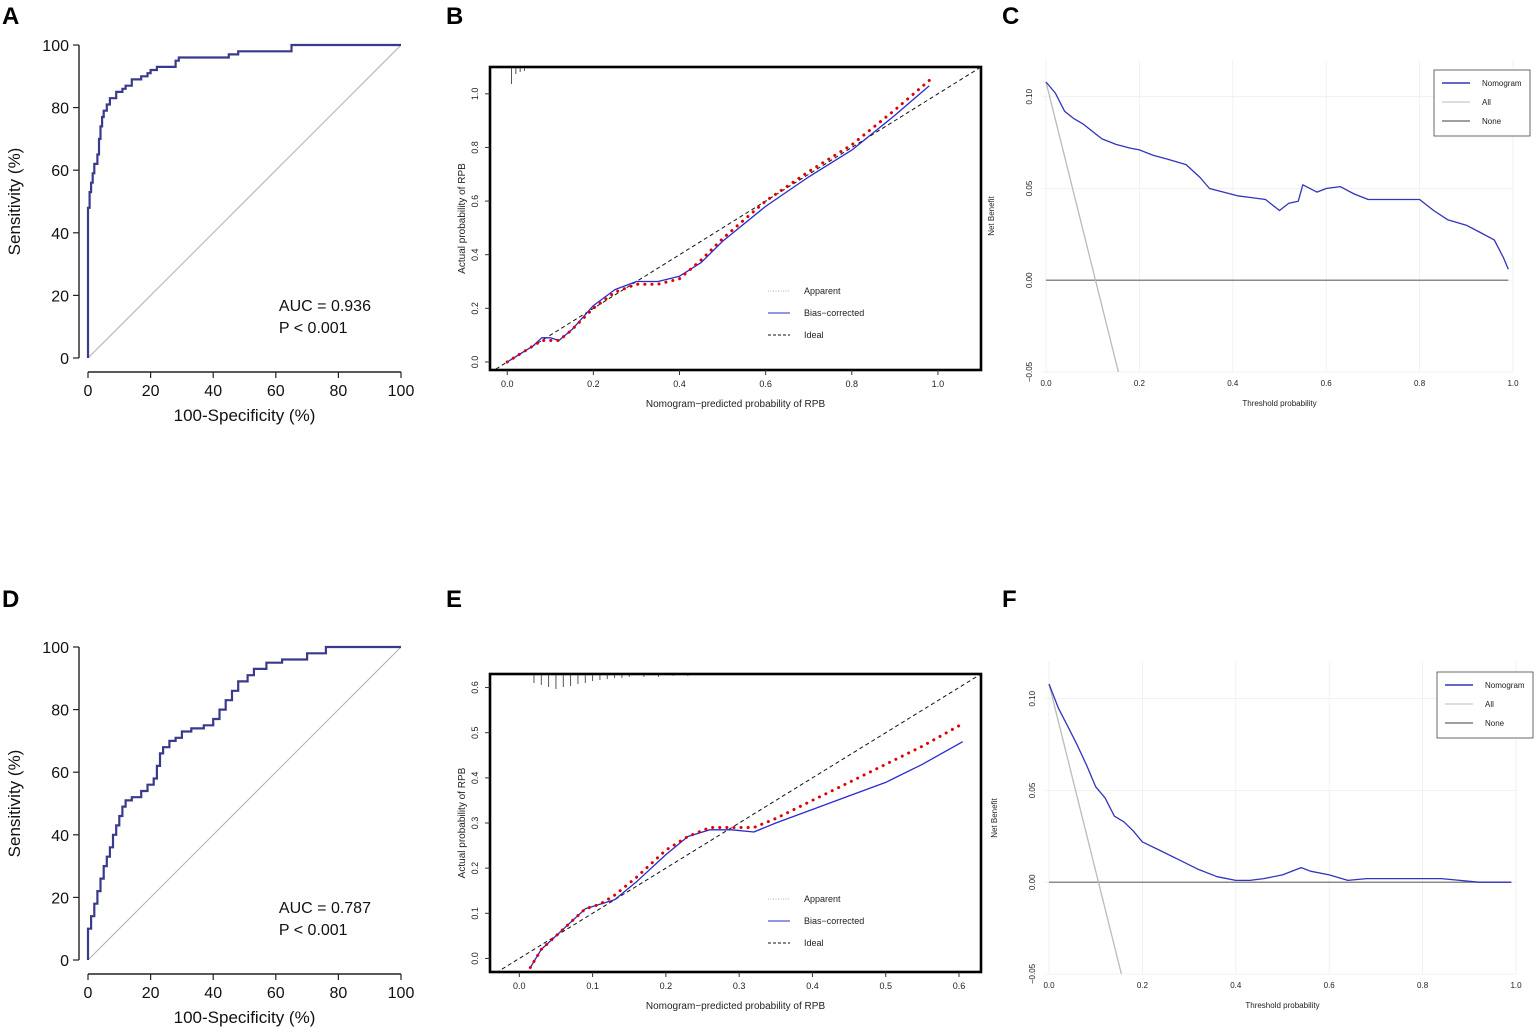  Describe the element at coordinates (475, 732) in the screenshot. I see `y-tick-label: 0.5` at that location.